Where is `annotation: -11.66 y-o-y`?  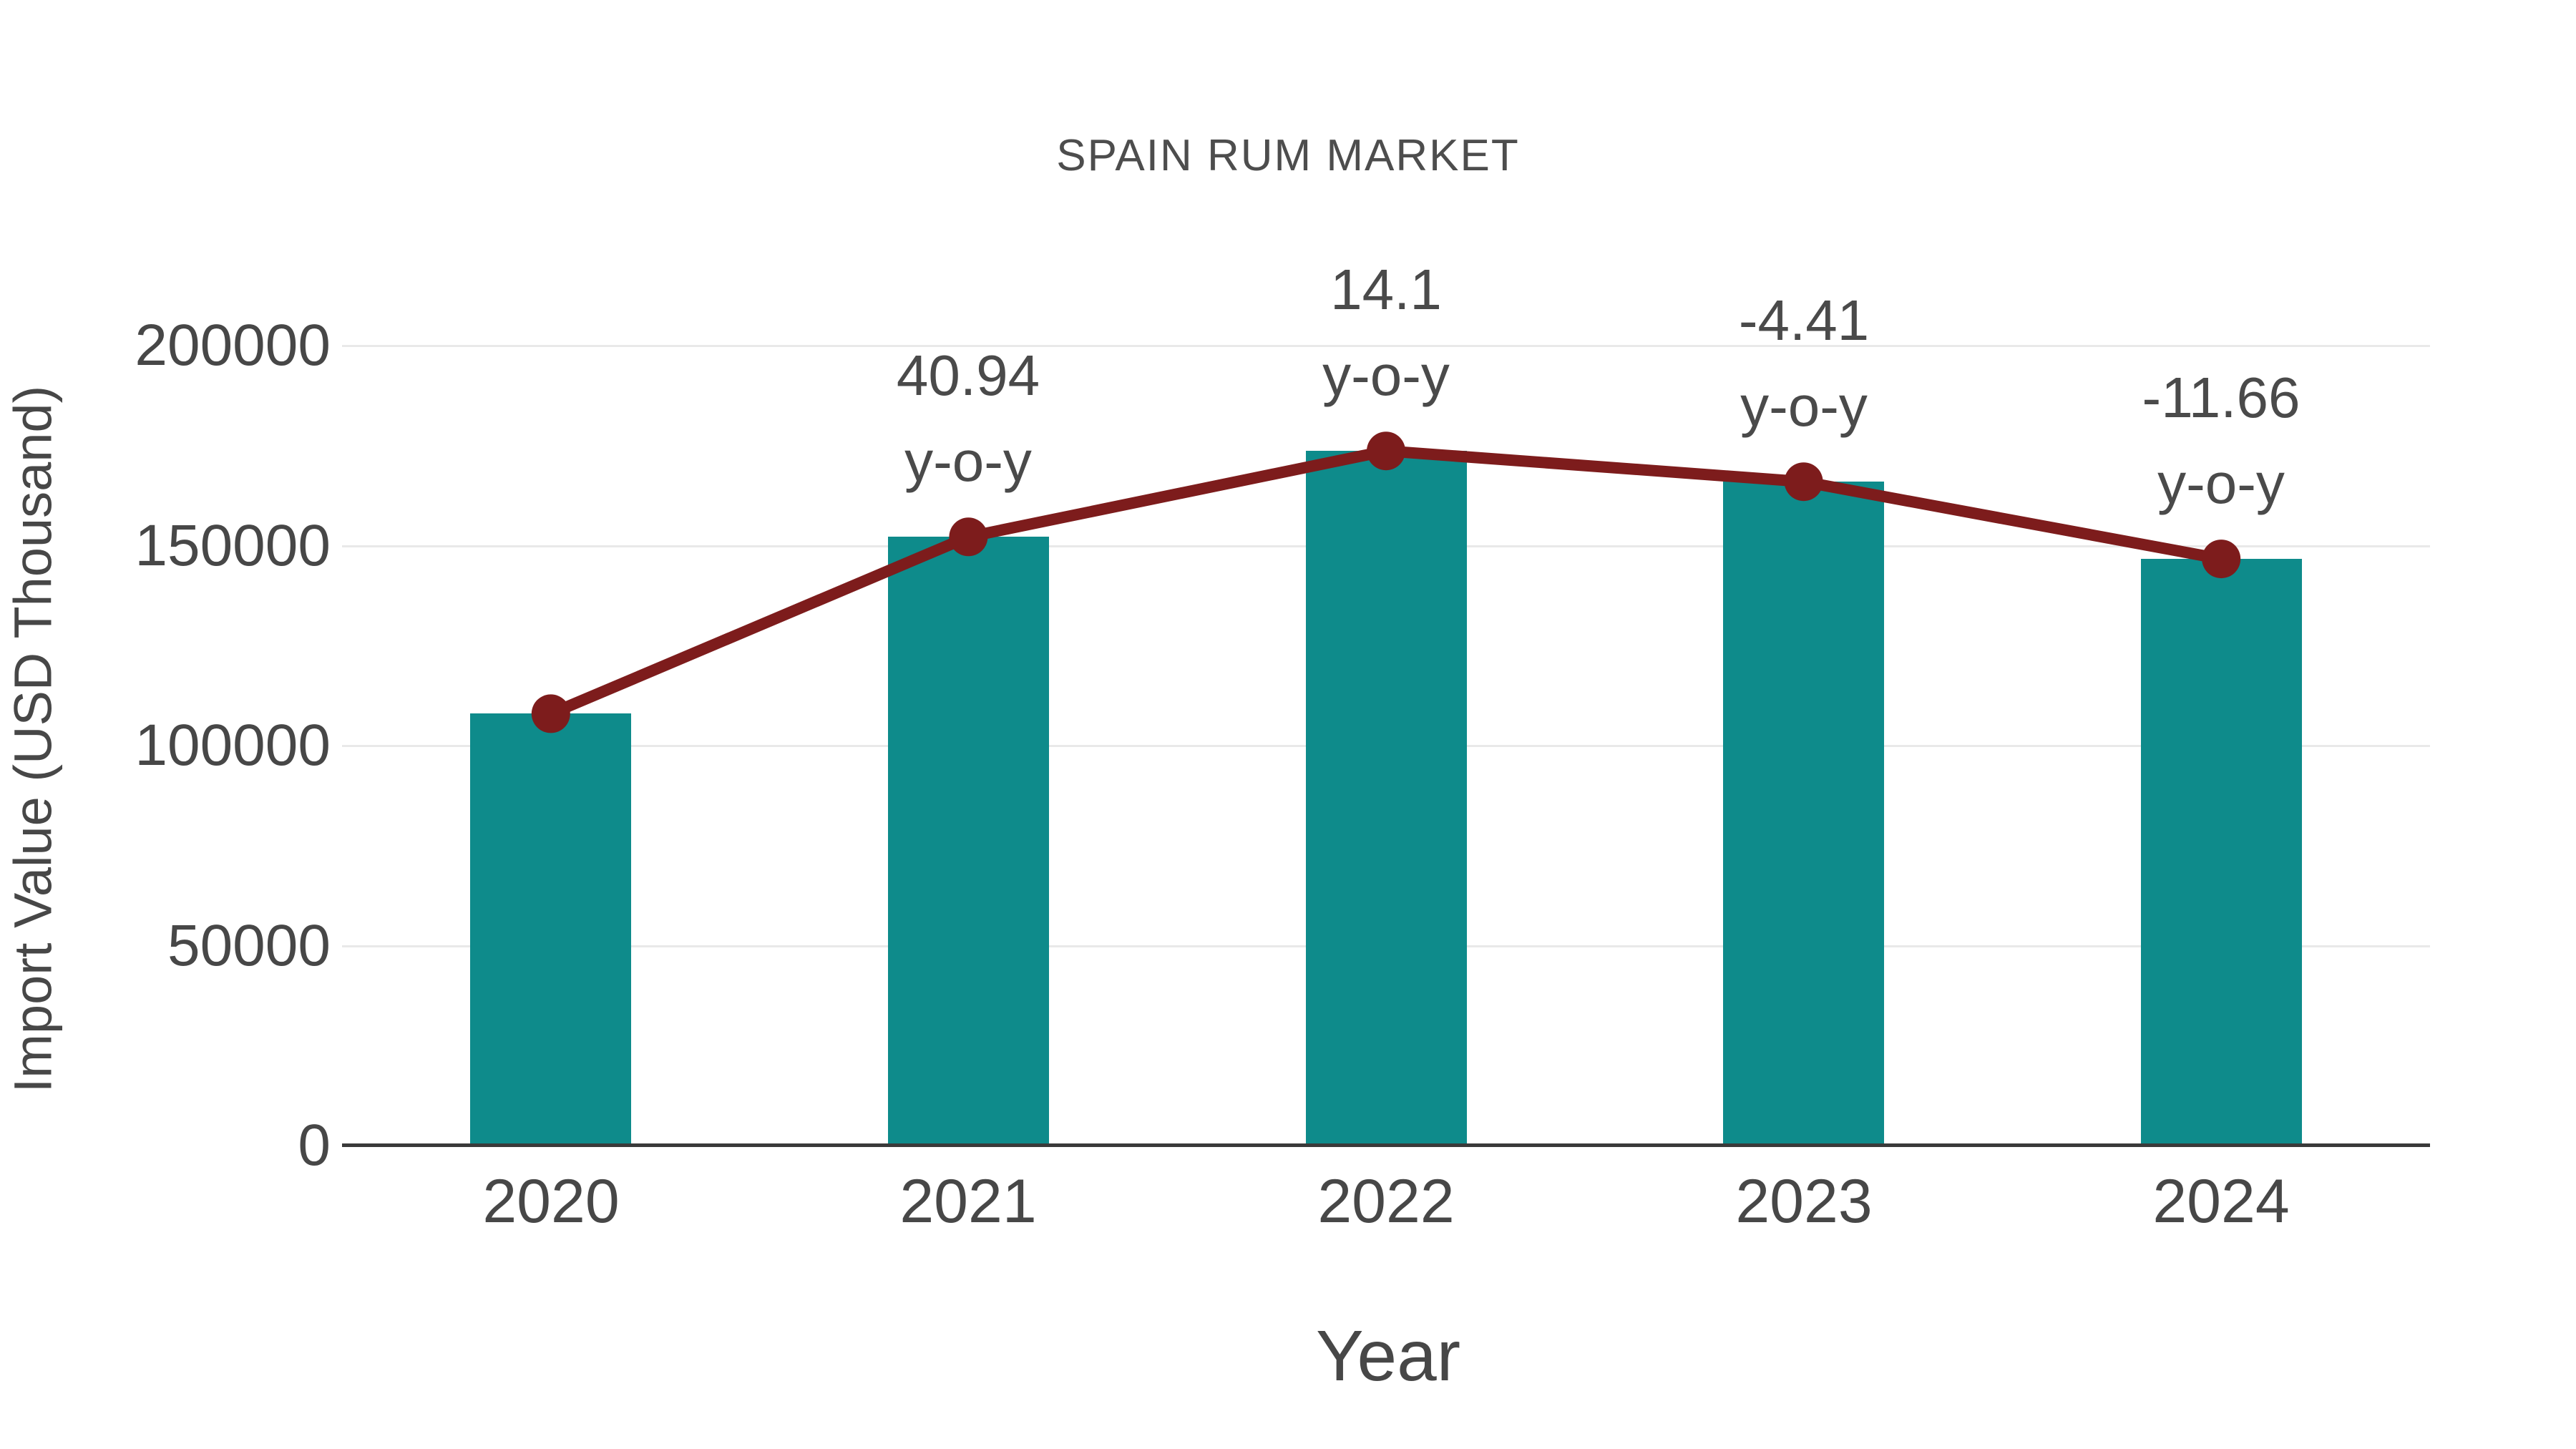 annotation: -11.66 y-o-y is located at coordinates (2221, 441).